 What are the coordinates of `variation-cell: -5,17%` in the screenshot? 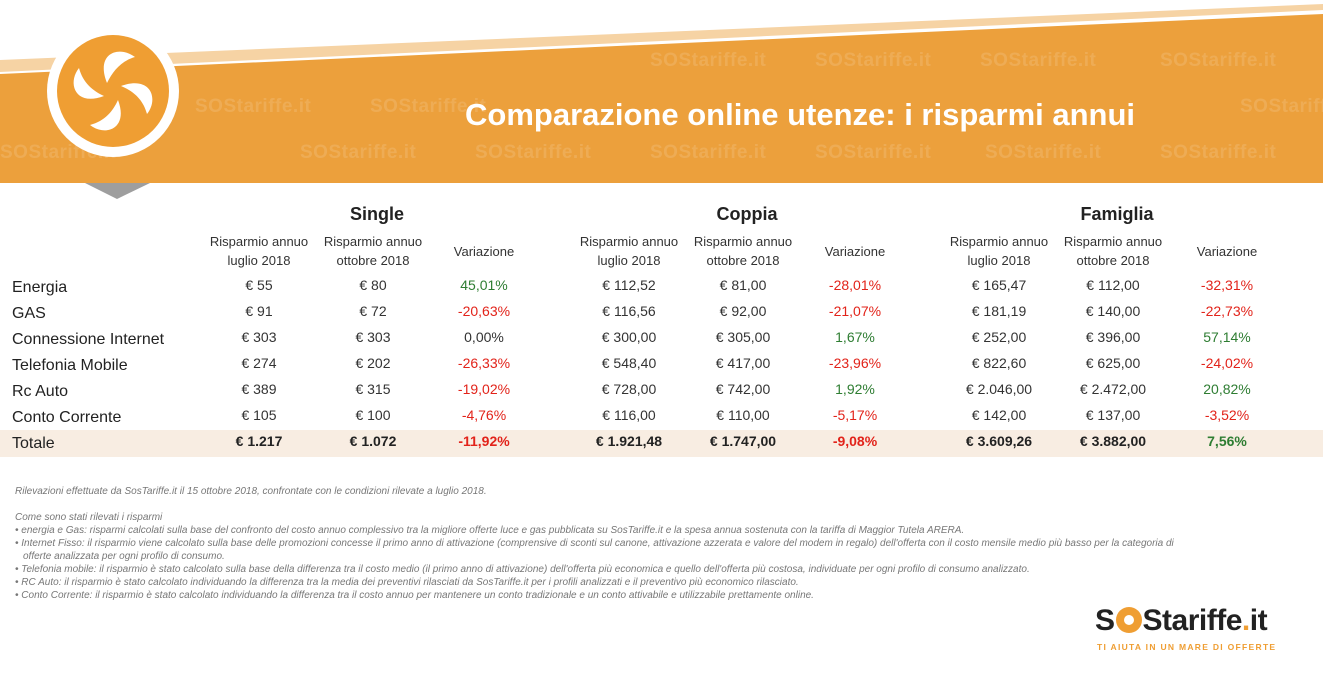 It's located at (855, 415).